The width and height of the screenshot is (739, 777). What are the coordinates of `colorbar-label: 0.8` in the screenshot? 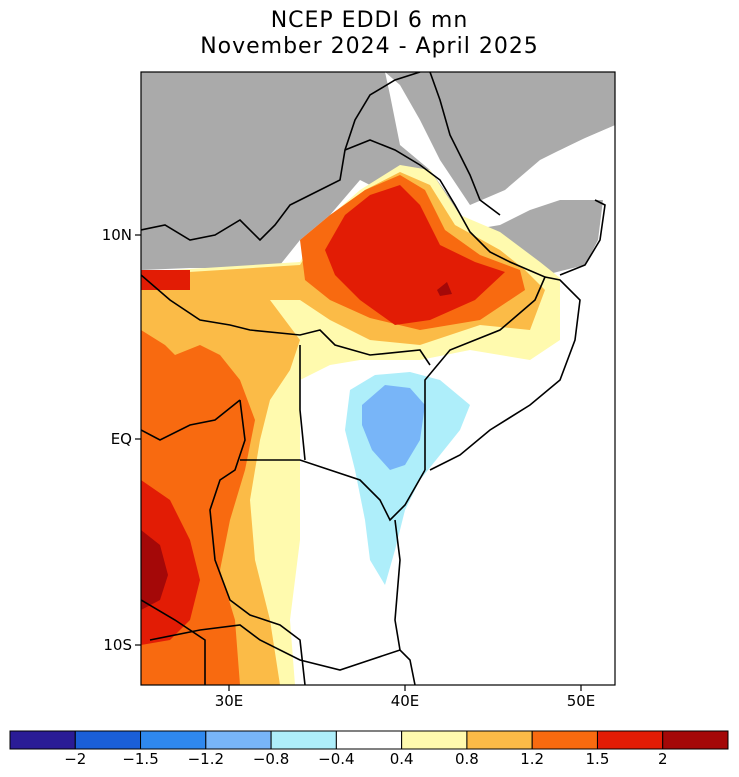 It's located at (466, 759).